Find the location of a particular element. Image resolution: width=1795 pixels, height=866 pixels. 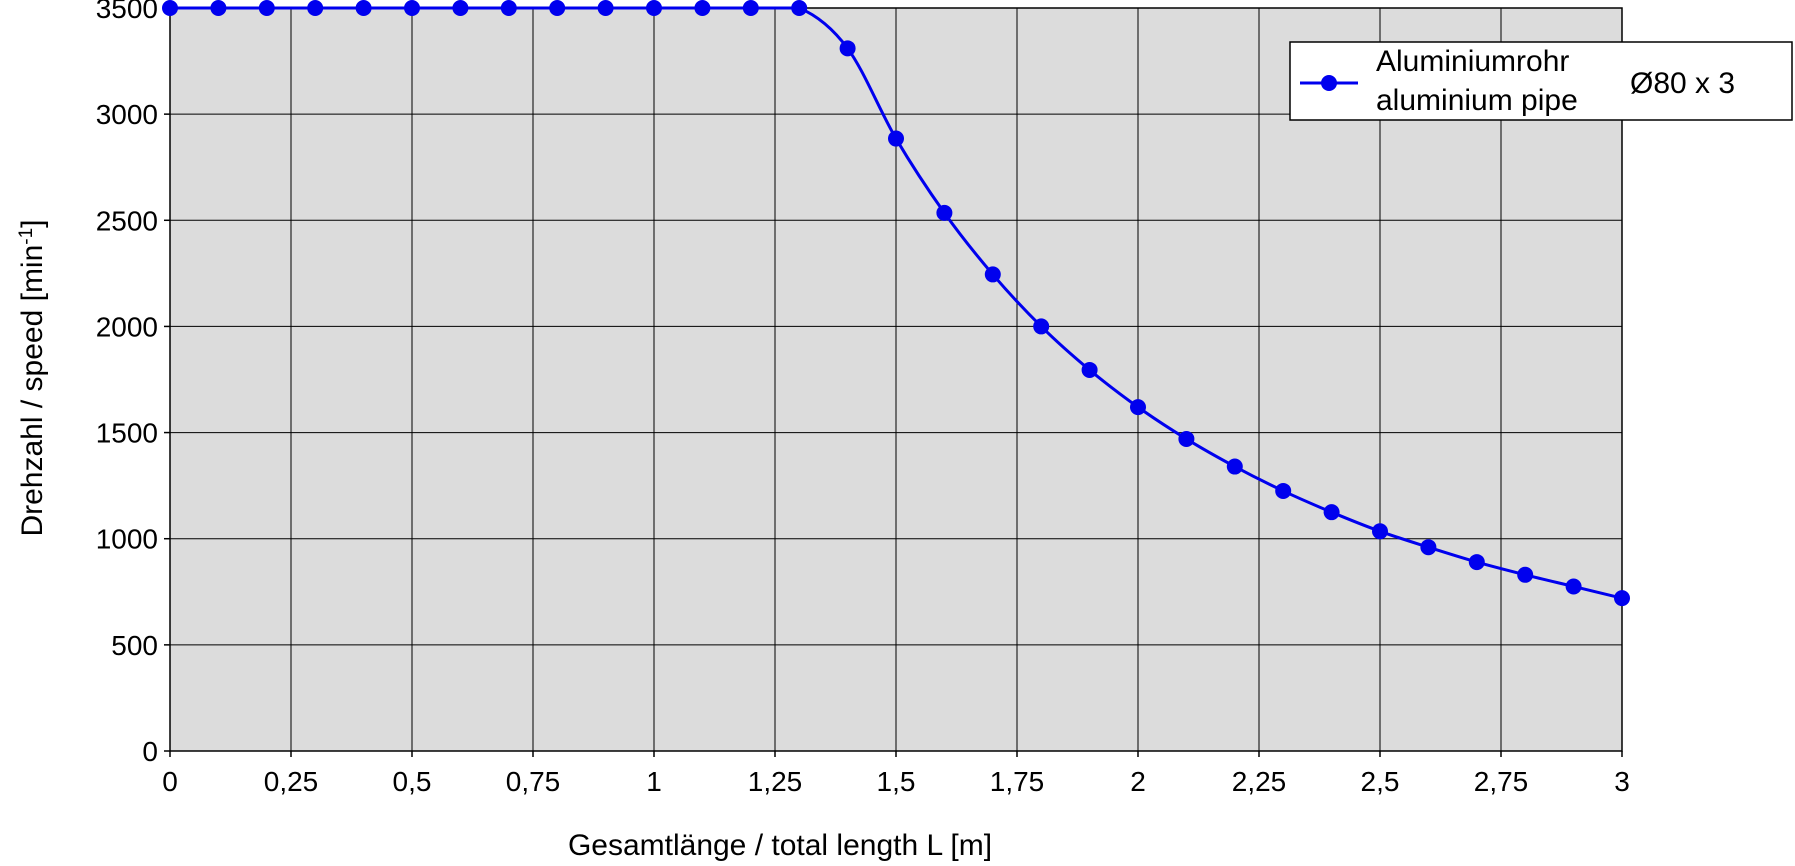

x-tick-label: 2,25 is located at coordinates (1259, 781).